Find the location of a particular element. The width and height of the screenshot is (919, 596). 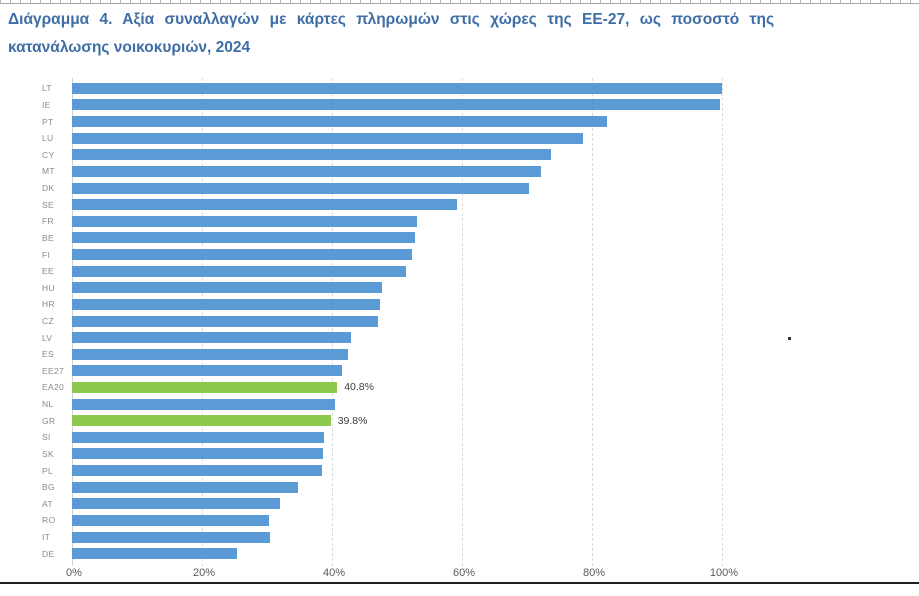

category-label-fi: FI is located at coordinates (46, 254).